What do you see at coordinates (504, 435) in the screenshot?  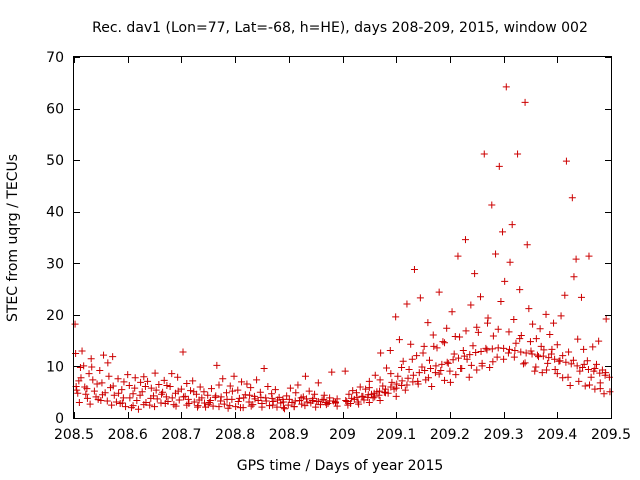 I see `x-tick-label: 209.3` at bounding box center [504, 435].